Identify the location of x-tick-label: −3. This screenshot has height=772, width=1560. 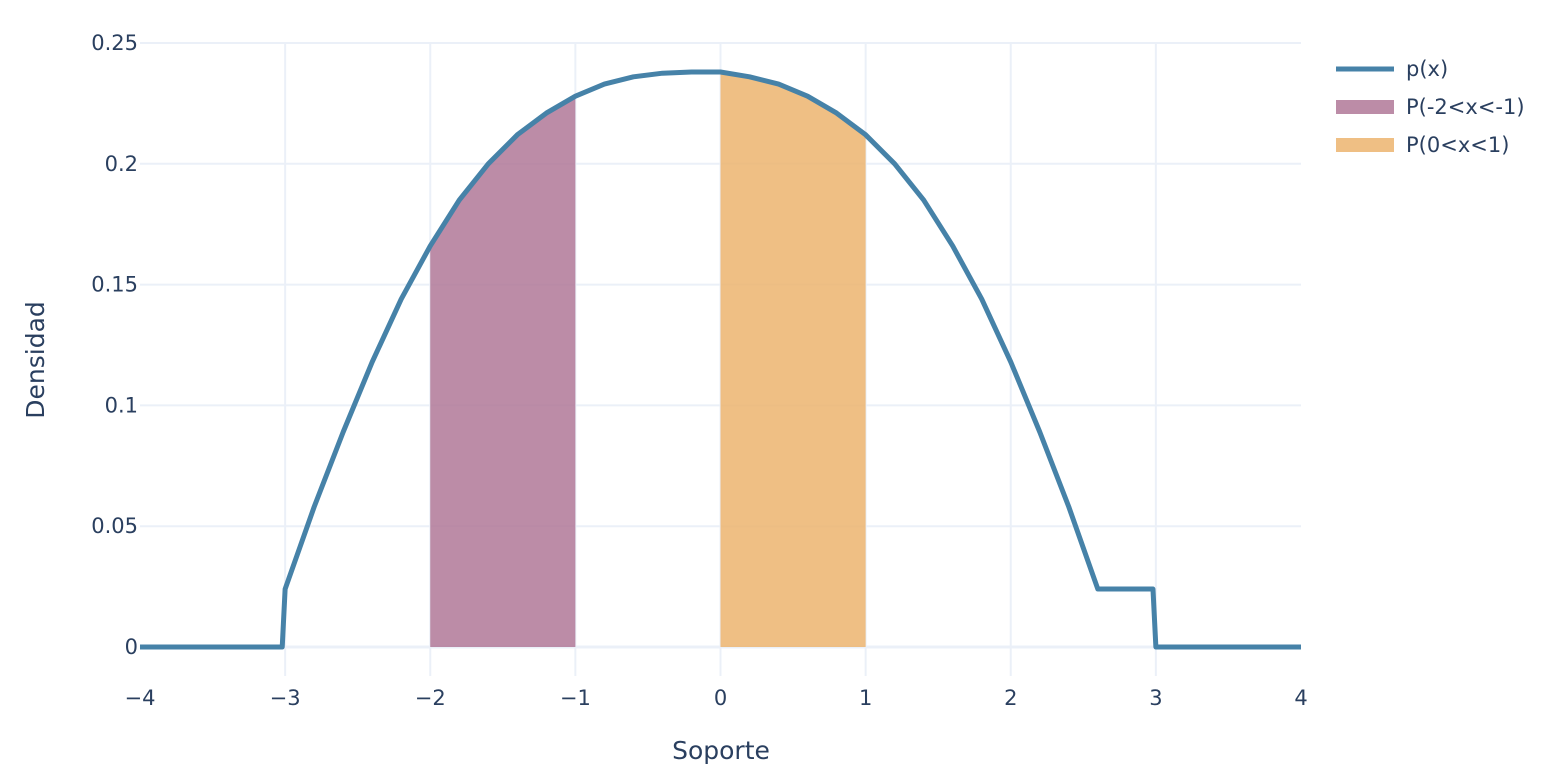
(285, 698).